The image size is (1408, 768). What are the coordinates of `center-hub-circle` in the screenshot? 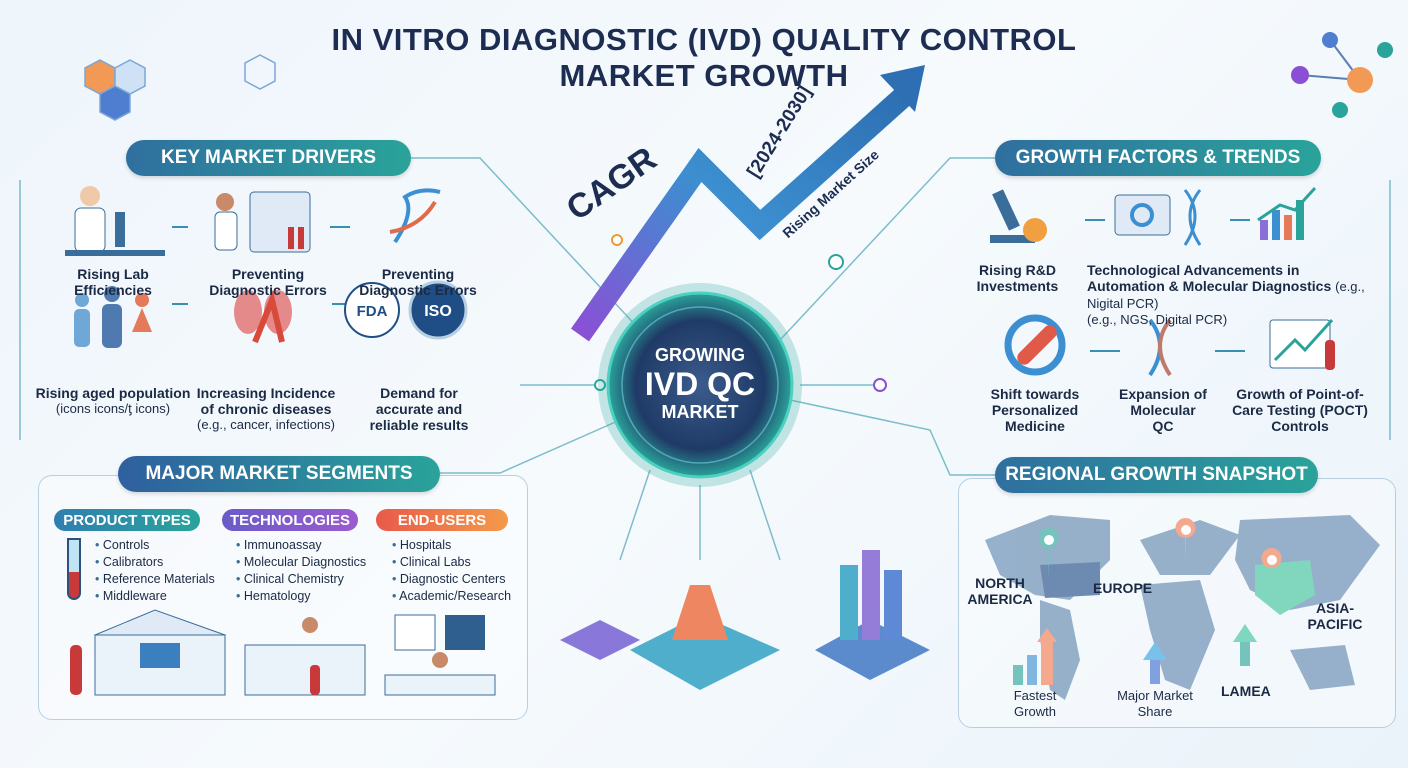 It's located at (700, 385).